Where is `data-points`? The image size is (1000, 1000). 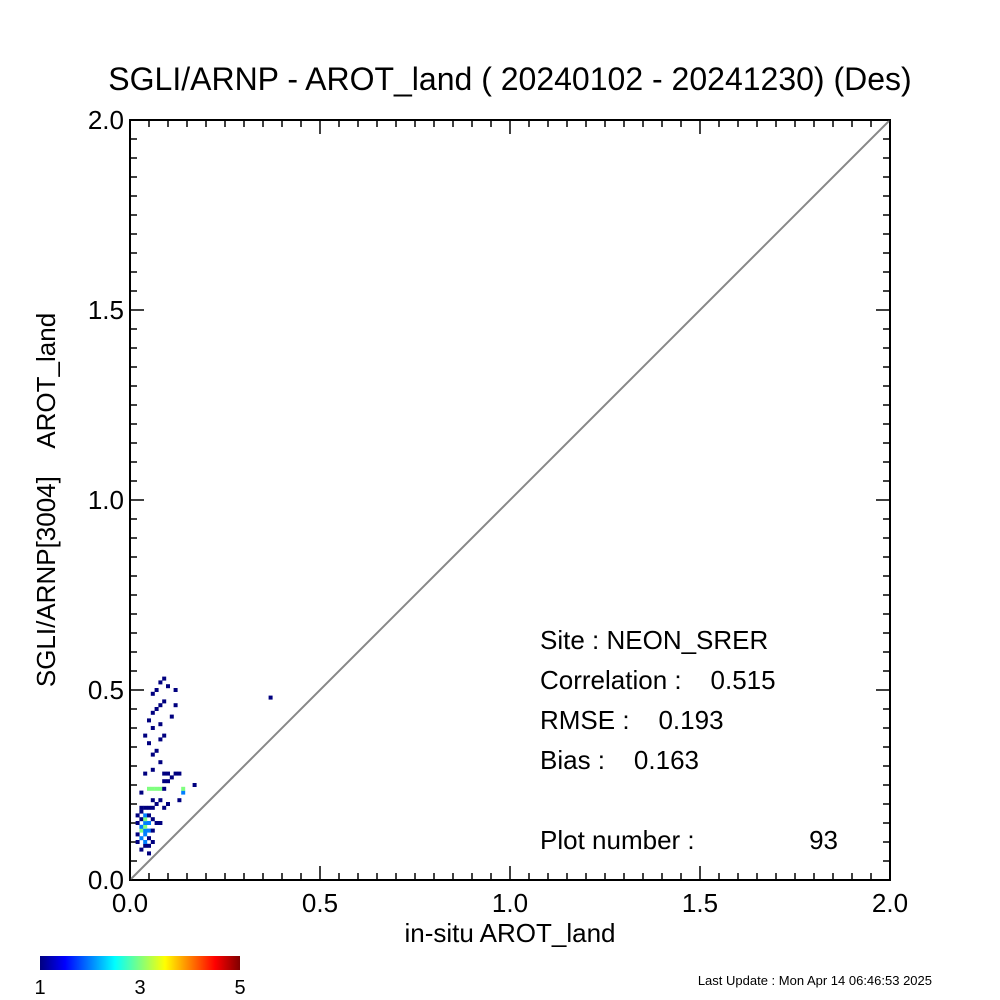
data-points is located at coordinates (204, 766).